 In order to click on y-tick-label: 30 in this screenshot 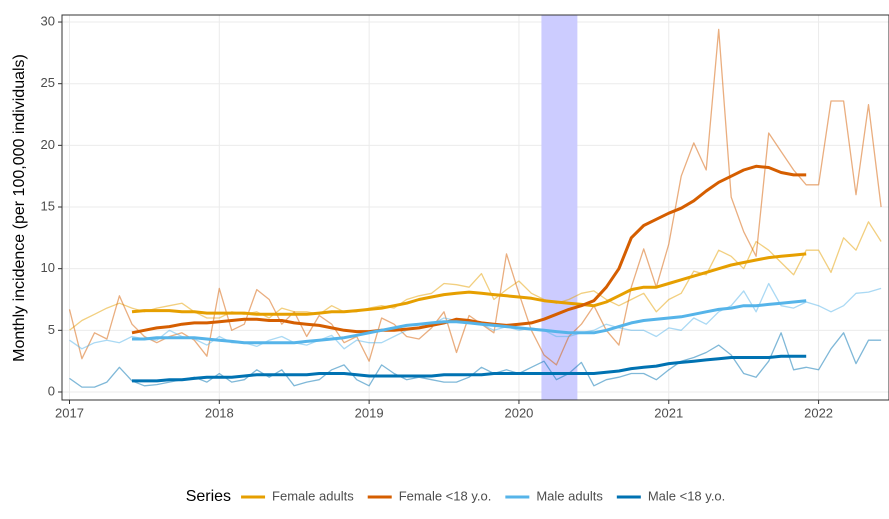, I will do `click(48, 20)`.